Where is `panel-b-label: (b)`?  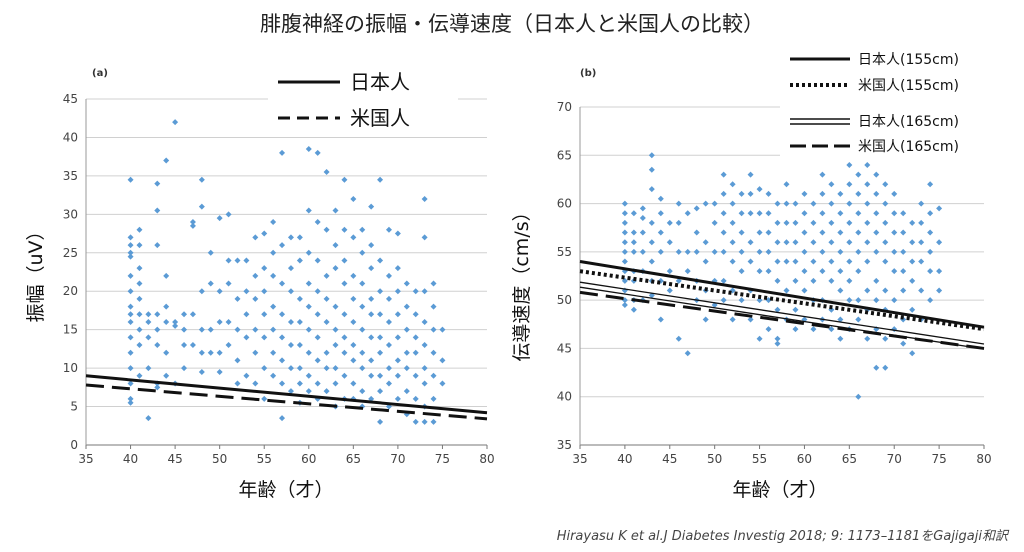 panel-b-label: (b) is located at coordinates (588, 73).